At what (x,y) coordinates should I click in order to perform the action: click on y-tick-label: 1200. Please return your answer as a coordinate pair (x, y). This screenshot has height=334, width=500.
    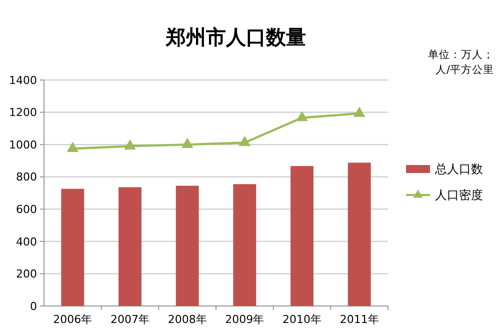
    Looking at the image, I should click on (23, 113).